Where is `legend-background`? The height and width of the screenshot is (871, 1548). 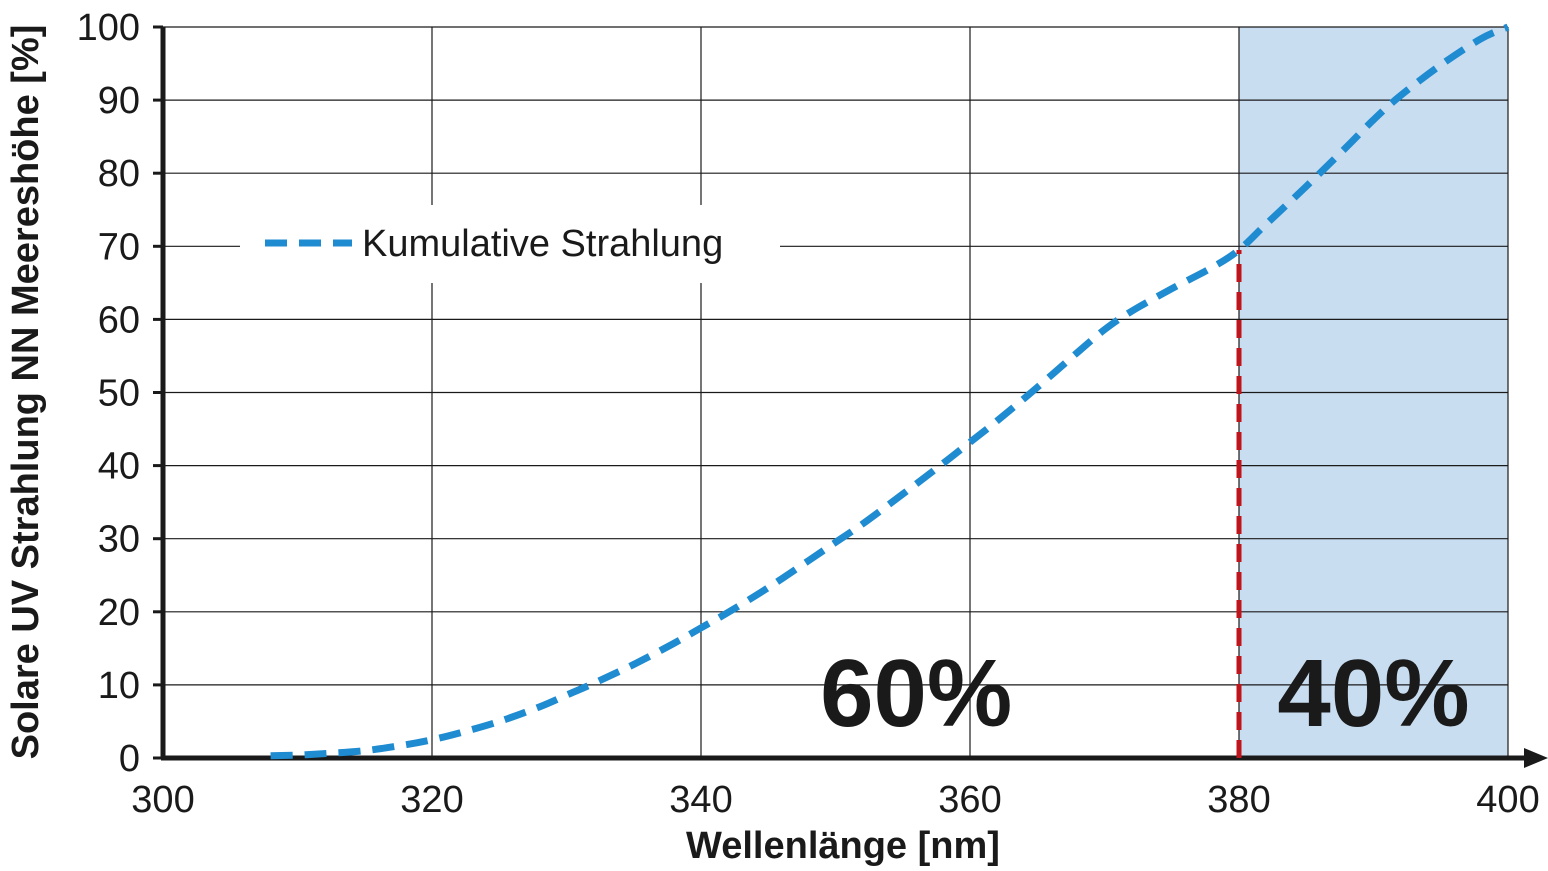
legend-background is located at coordinates (510, 244).